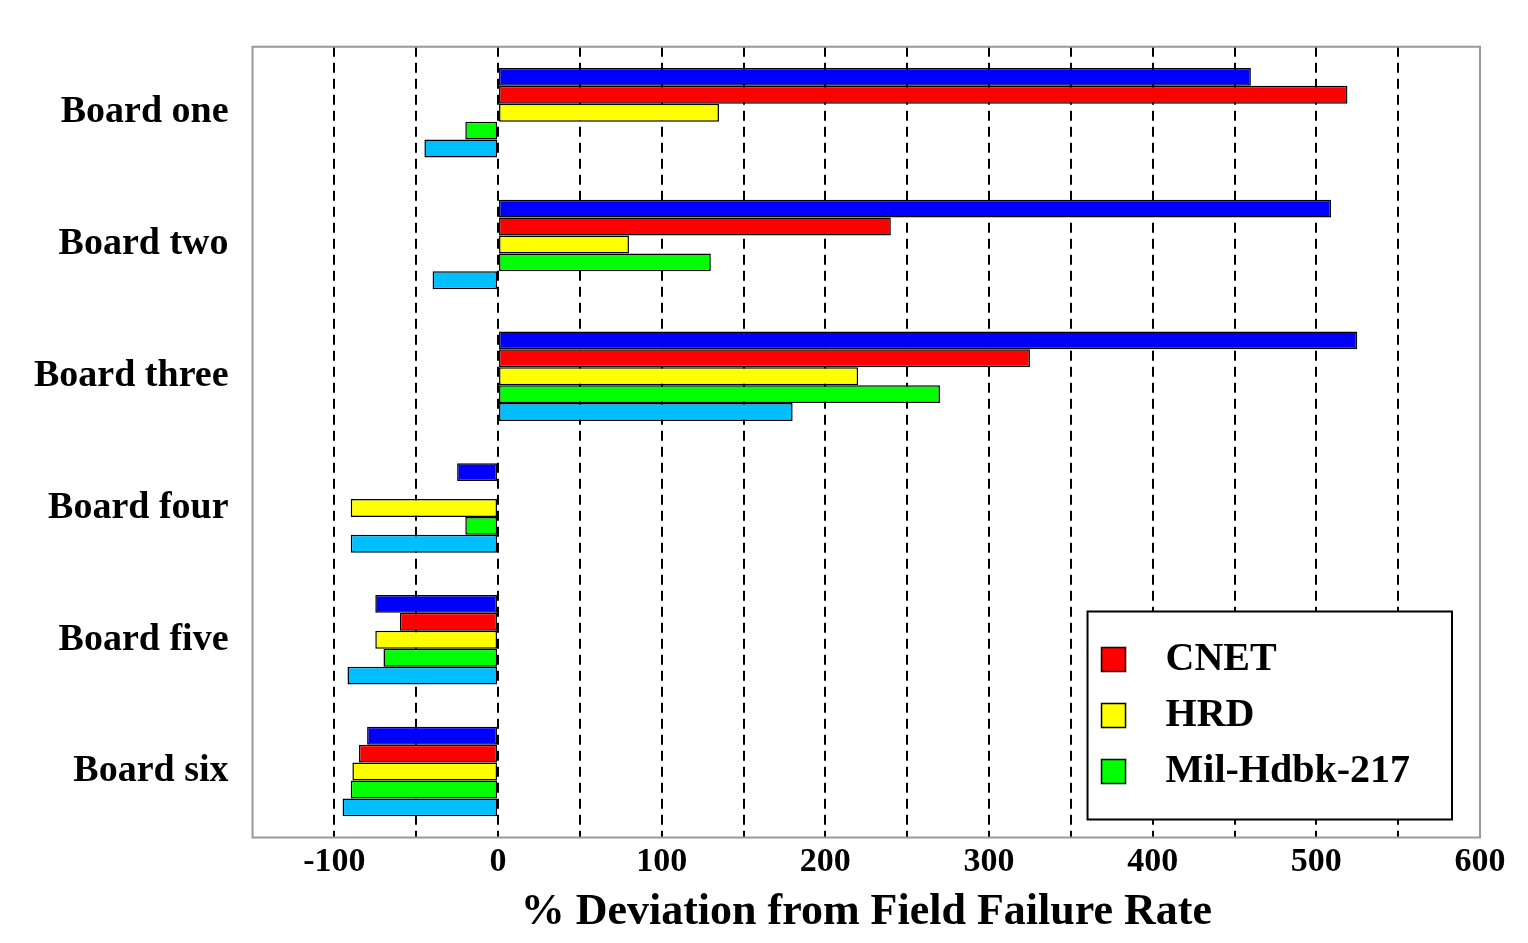 This screenshot has width=1528, height=943. Describe the element at coordinates (1210, 712) in the screenshot. I see `legend-label: HRD` at that location.